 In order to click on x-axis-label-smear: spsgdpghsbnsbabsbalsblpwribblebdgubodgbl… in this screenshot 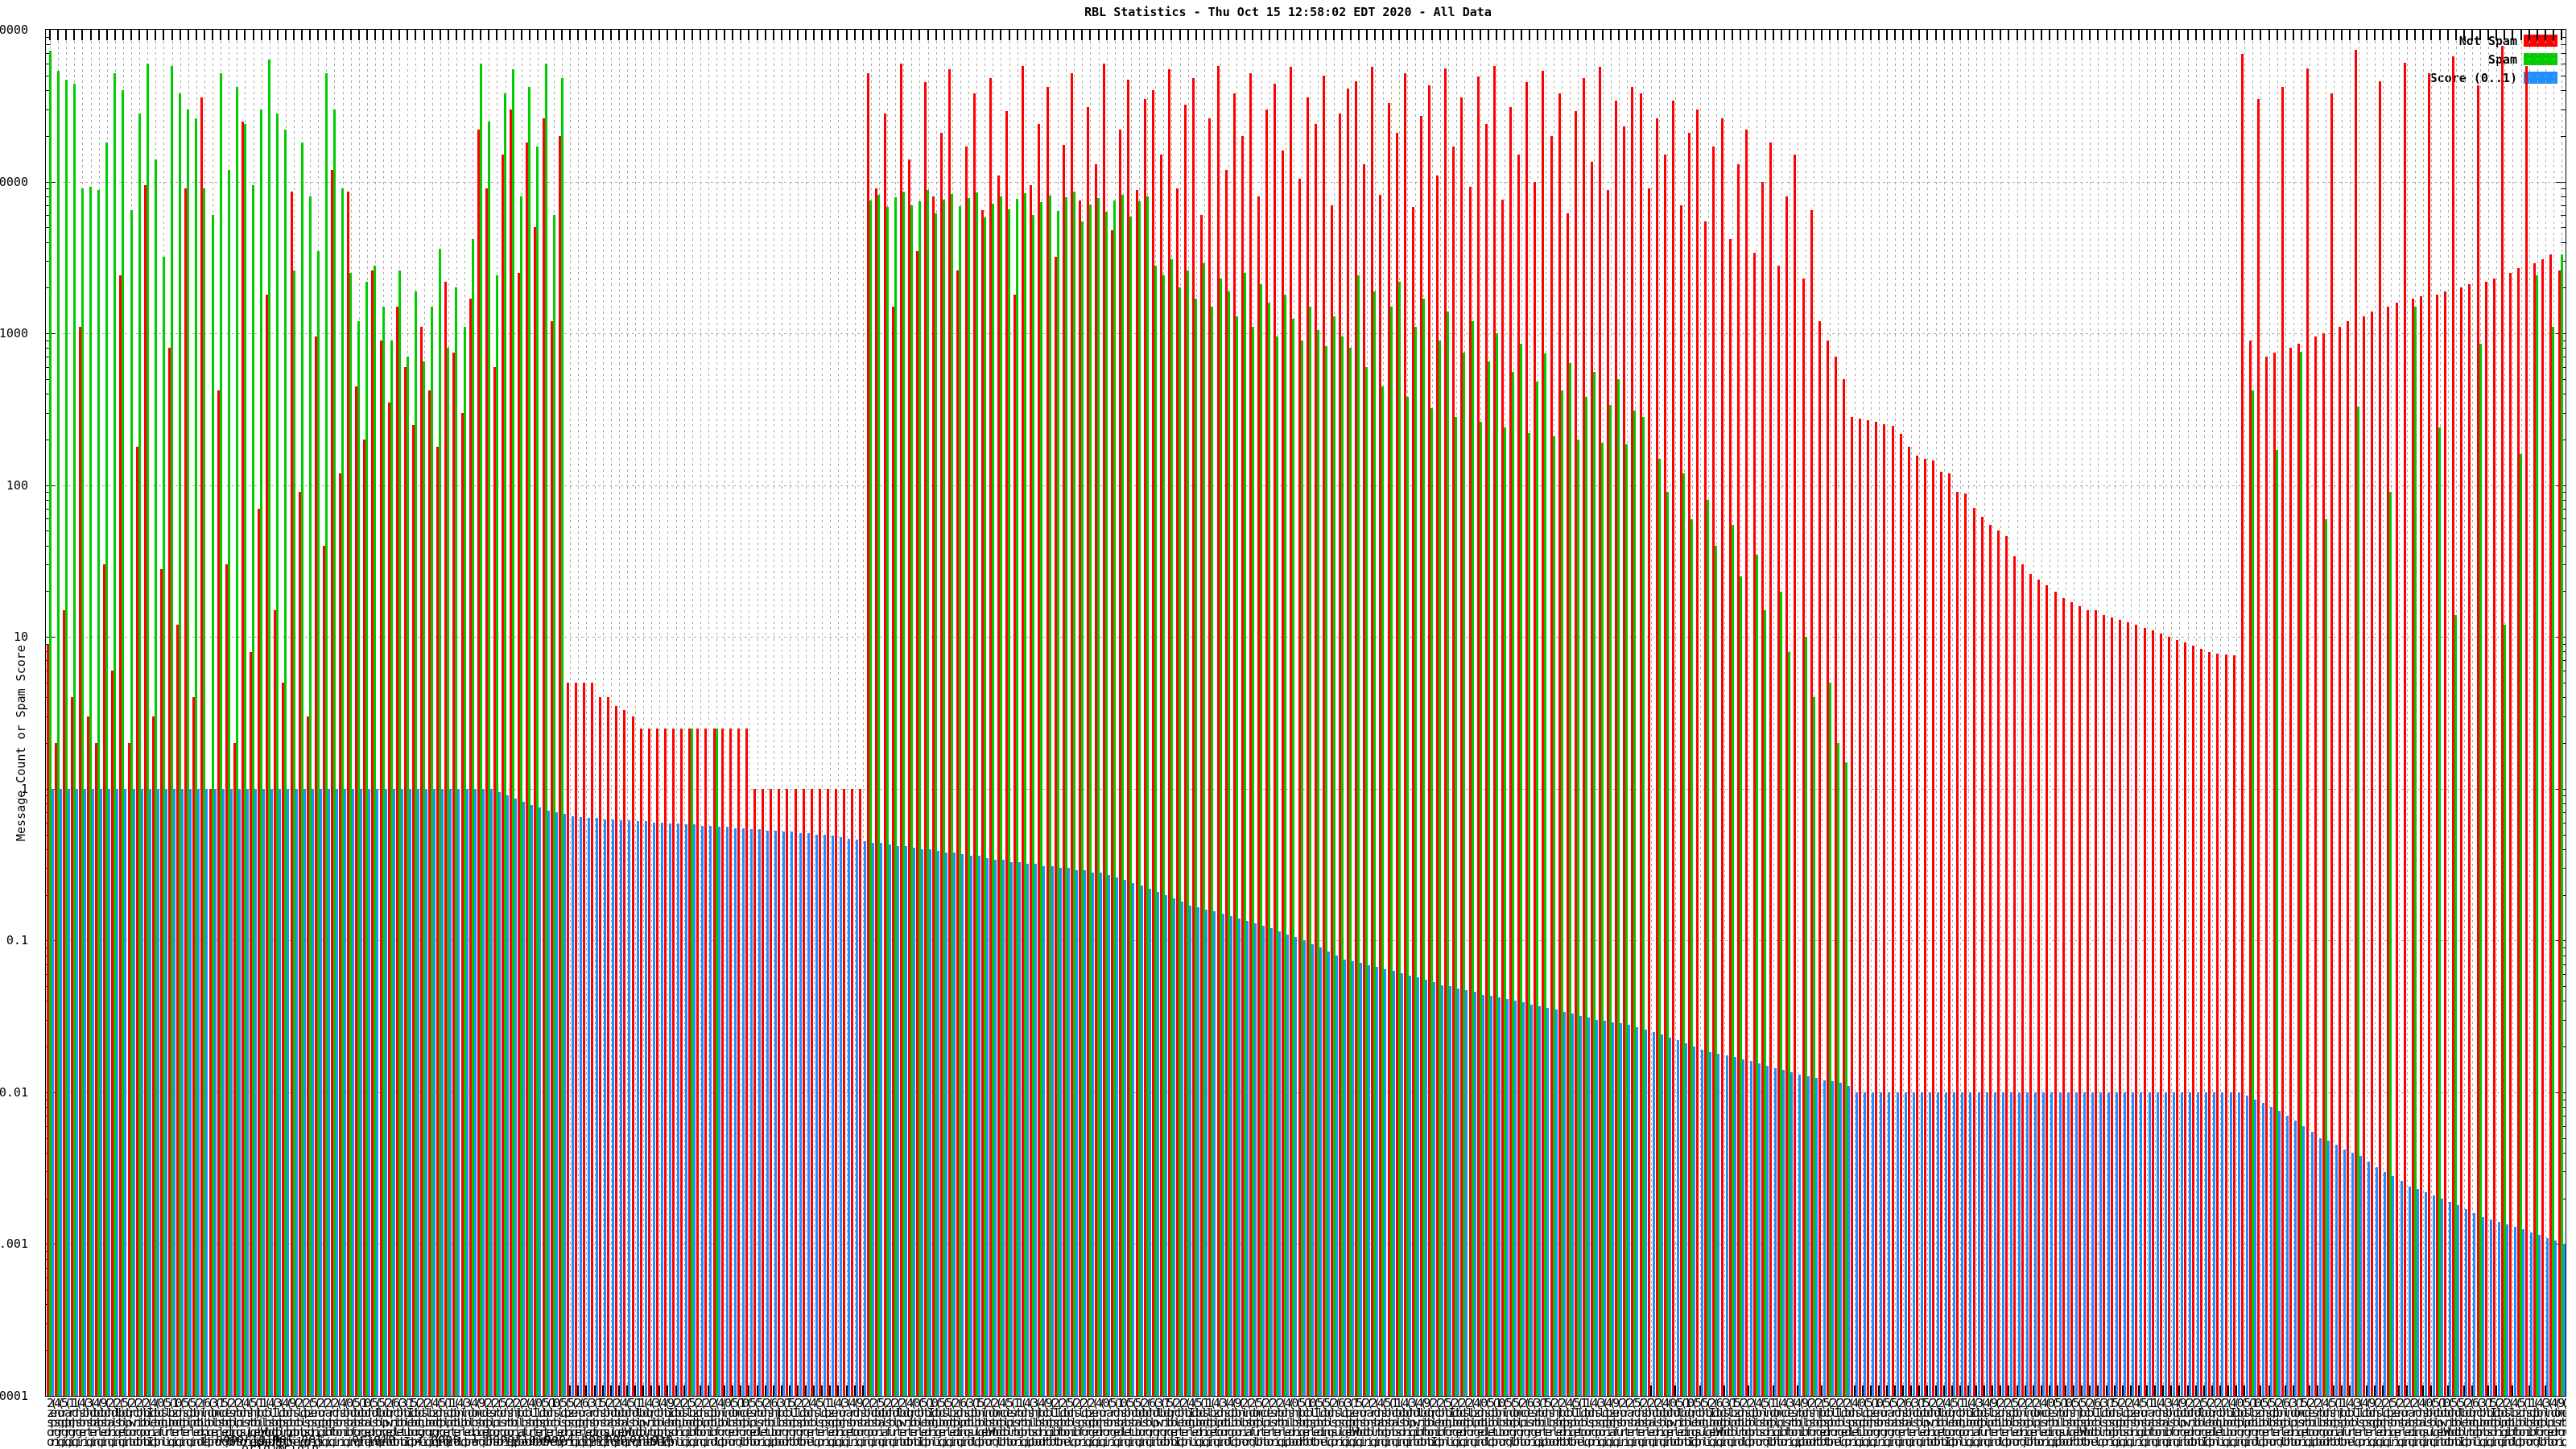, I will do `click(1306, 1423)`.